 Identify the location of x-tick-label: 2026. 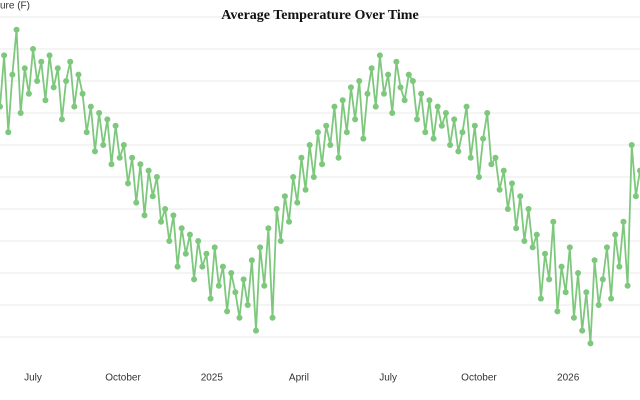
(568, 378).